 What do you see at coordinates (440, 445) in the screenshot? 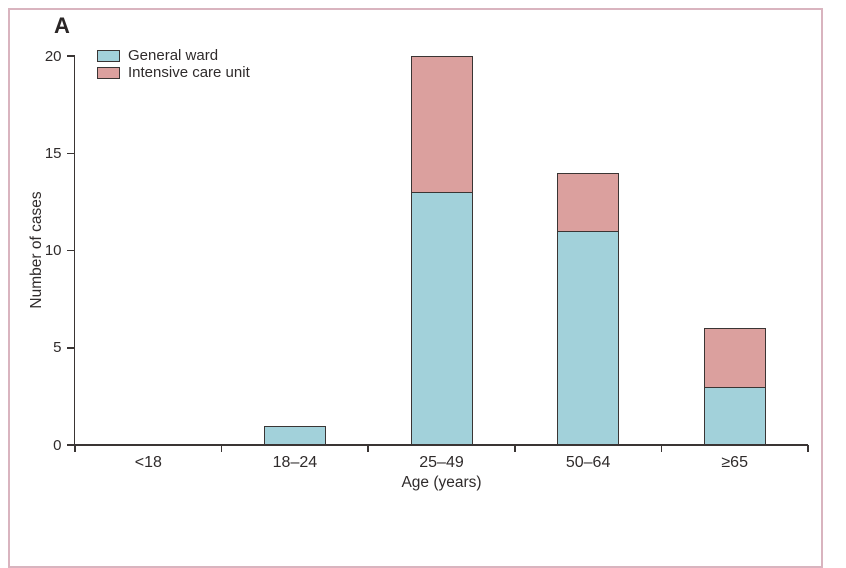
I see `x-axis-line` at bounding box center [440, 445].